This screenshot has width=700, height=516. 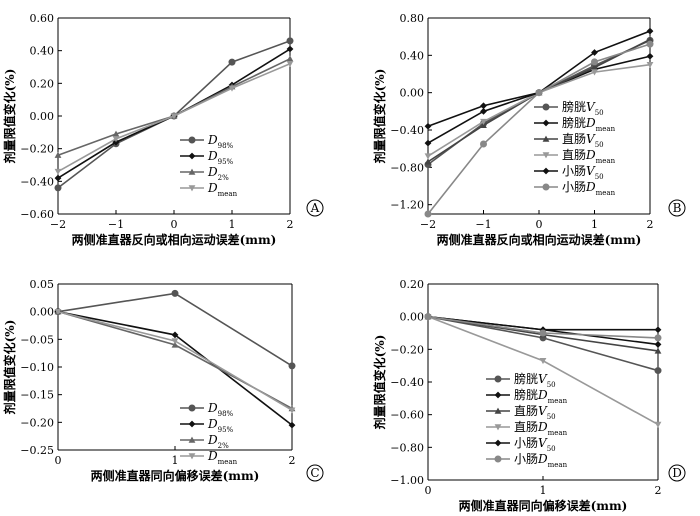 What do you see at coordinates (379, 383) in the screenshot?
I see `y-axis-title: 剂量限值变化(%)` at bounding box center [379, 383].